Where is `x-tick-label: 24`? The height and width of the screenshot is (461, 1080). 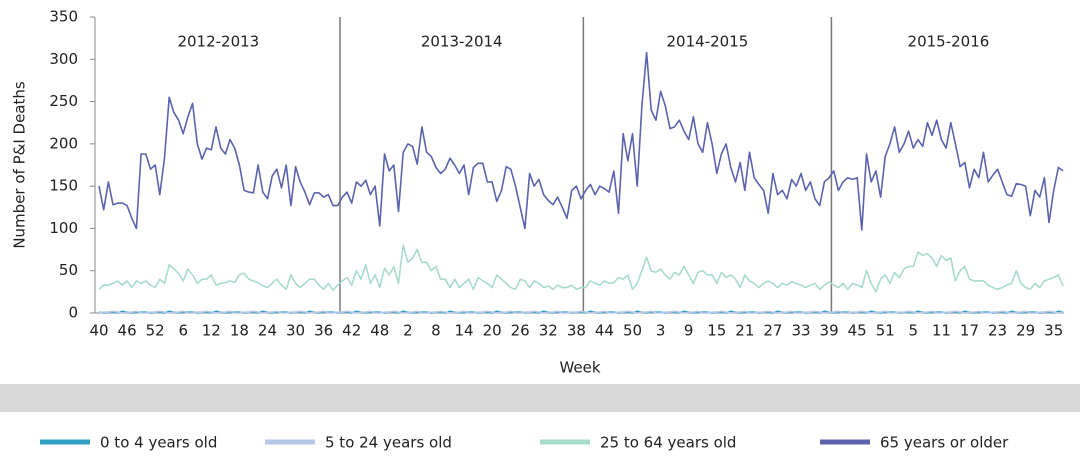
x-tick-label: 24 is located at coordinates (267, 331).